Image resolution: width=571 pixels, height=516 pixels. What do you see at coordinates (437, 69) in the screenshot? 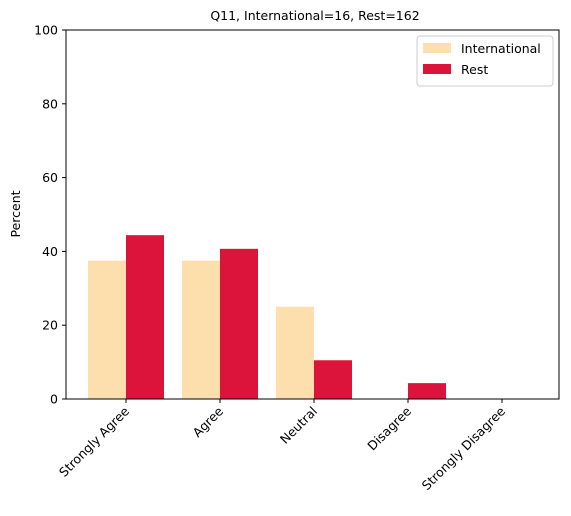
I see `legend-swatch-rest` at bounding box center [437, 69].